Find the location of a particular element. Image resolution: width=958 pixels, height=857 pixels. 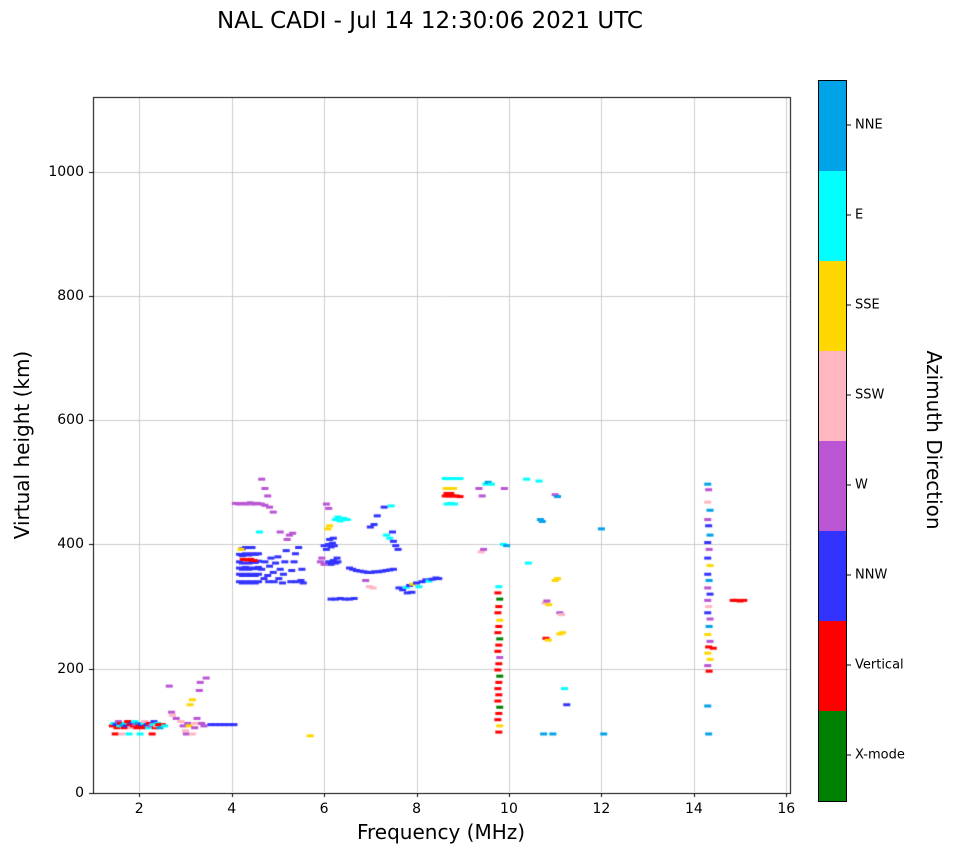

y-axis-label: Virtual height (km) is located at coordinates (22, 445).